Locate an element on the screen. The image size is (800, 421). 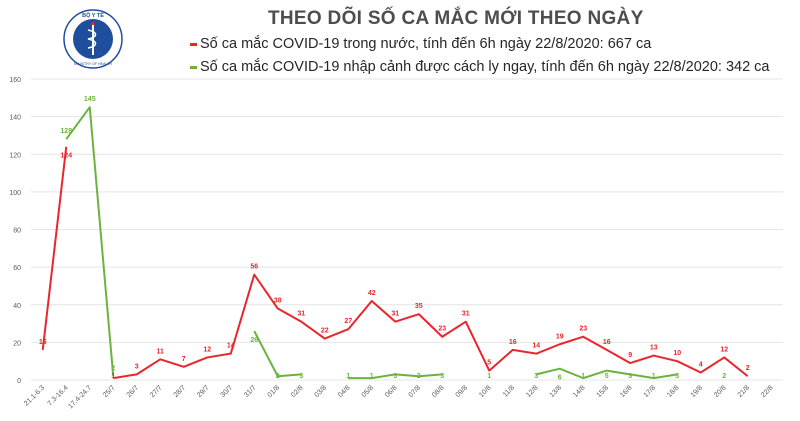
x-tick-label: 28/7 is located at coordinates (180, 391).